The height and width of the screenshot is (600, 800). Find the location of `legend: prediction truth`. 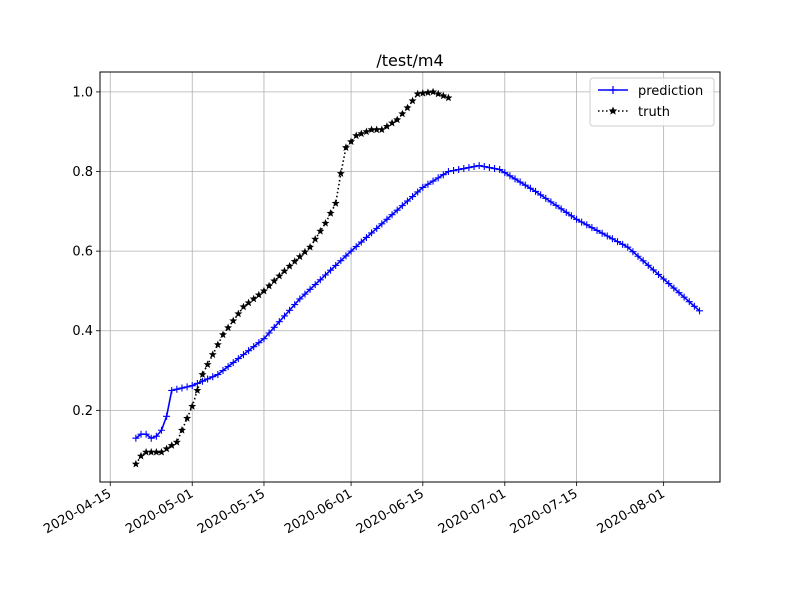

legend: prediction truth is located at coordinates (652, 102).